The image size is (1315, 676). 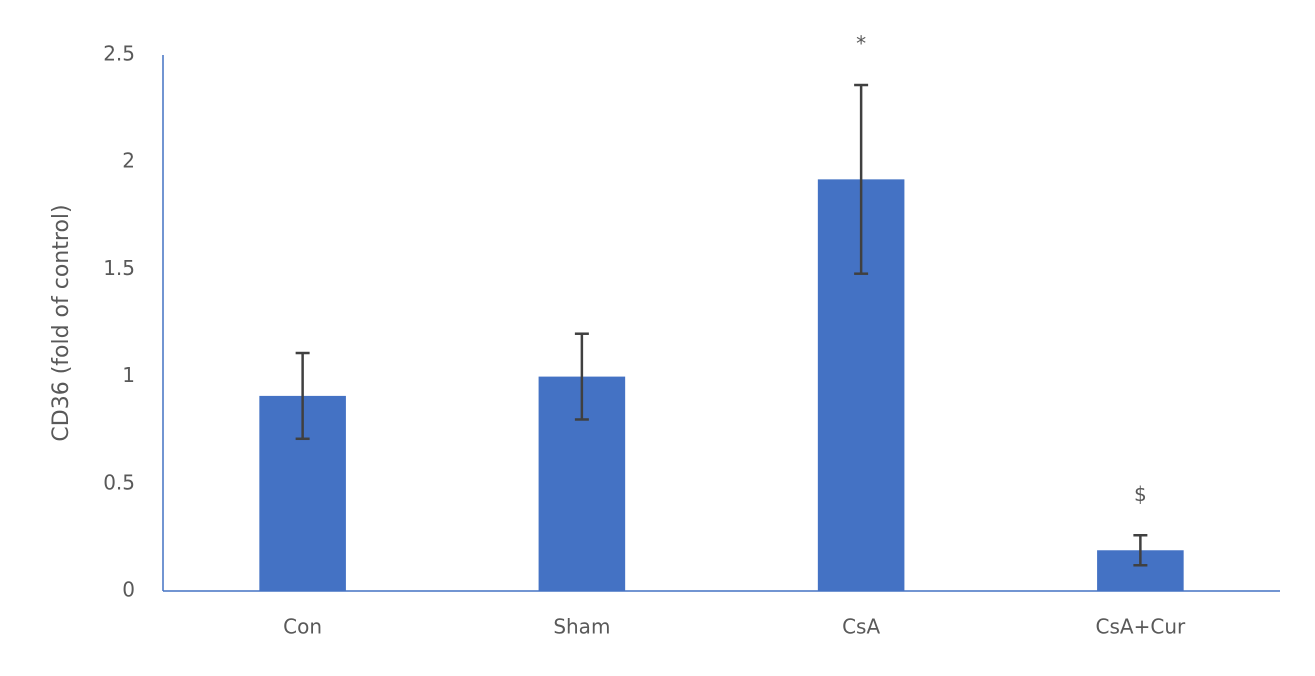 What do you see at coordinates (581, 627) in the screenshot?
I see `x-tick-label: Sham` at bounding box center [581, 627].